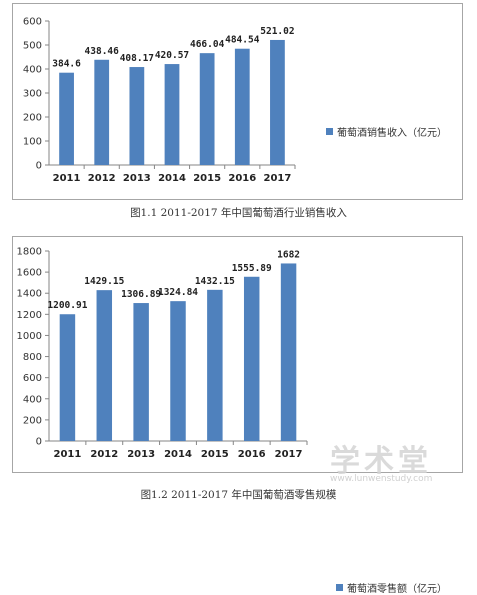  Describe the element at coordinates (381, 479) in the screenshot. I see `watermark-subtext: www.lunwenstudy.com` at that location.